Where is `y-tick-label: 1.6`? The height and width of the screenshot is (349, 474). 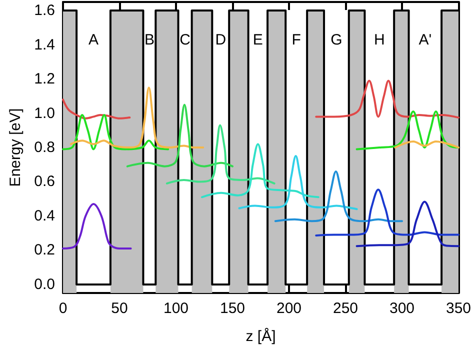 y-tick-label: 1.6 is located at coordinates (44, 11).